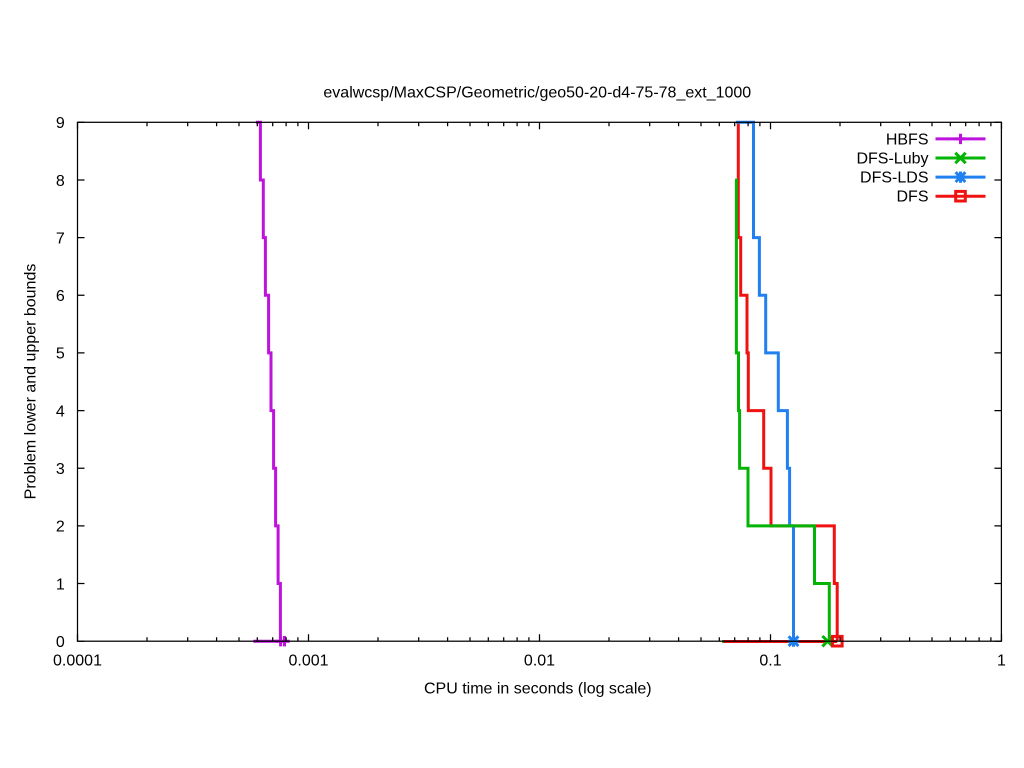 This screenshot has width=1024, height=768. Describe the element at coordinates (538, 689) in the screenshot. I see `svg-text:CPU time in seconds (log scale: CPU time in seconds (log scale)` at that location.